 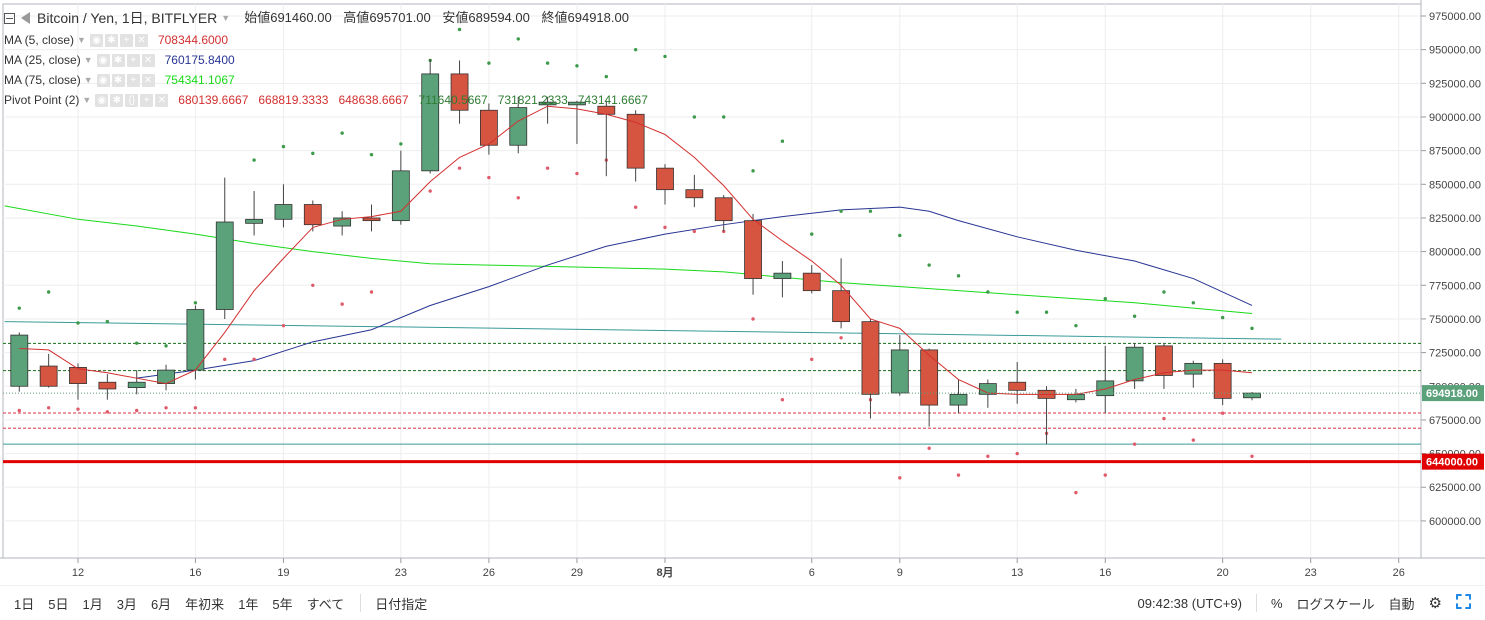 What do you see at coordinates (58, 604) in the screenshot?
I see `timeframe-button: 5日` at bounding box center [58, 604].